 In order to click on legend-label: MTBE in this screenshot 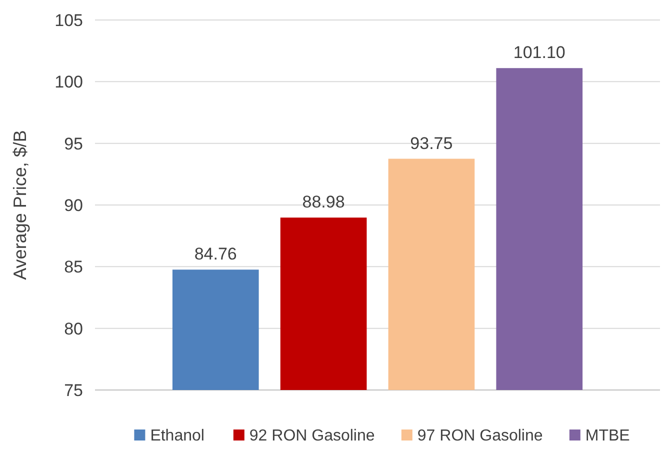, I will do `click(607, 436)`.